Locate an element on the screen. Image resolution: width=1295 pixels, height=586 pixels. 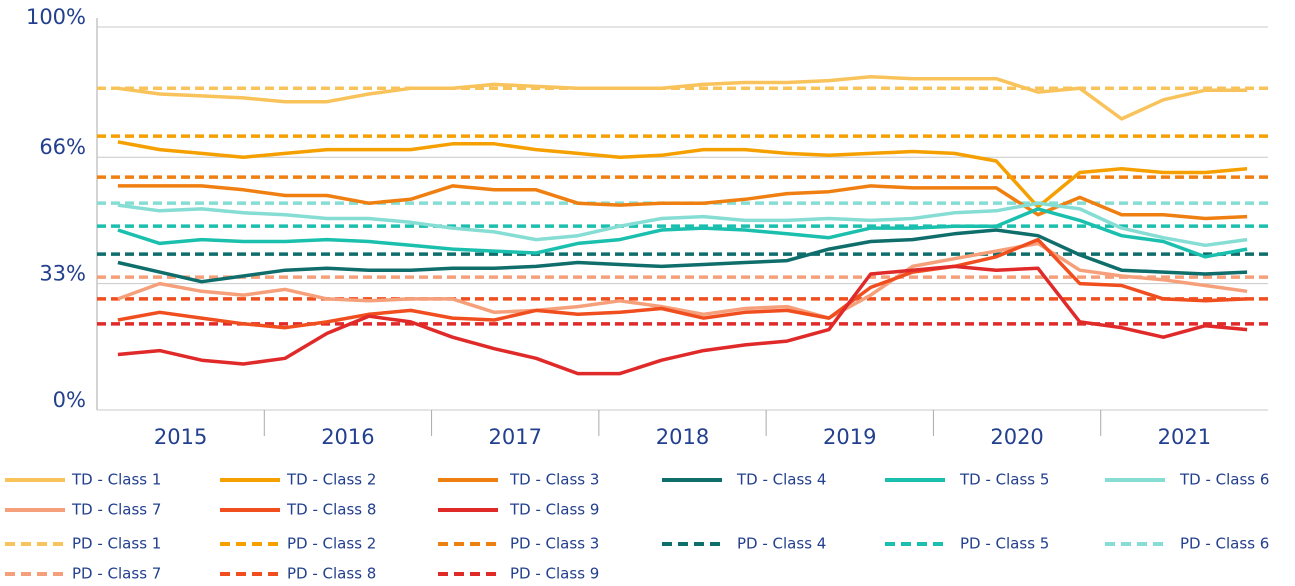
legend-label: TD - Class 2 is located at coordinates (331, 480).